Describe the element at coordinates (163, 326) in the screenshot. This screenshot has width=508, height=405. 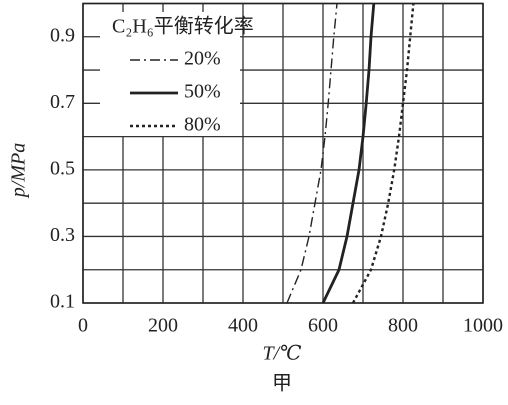
I see `x-tick-label: 200` at that location.